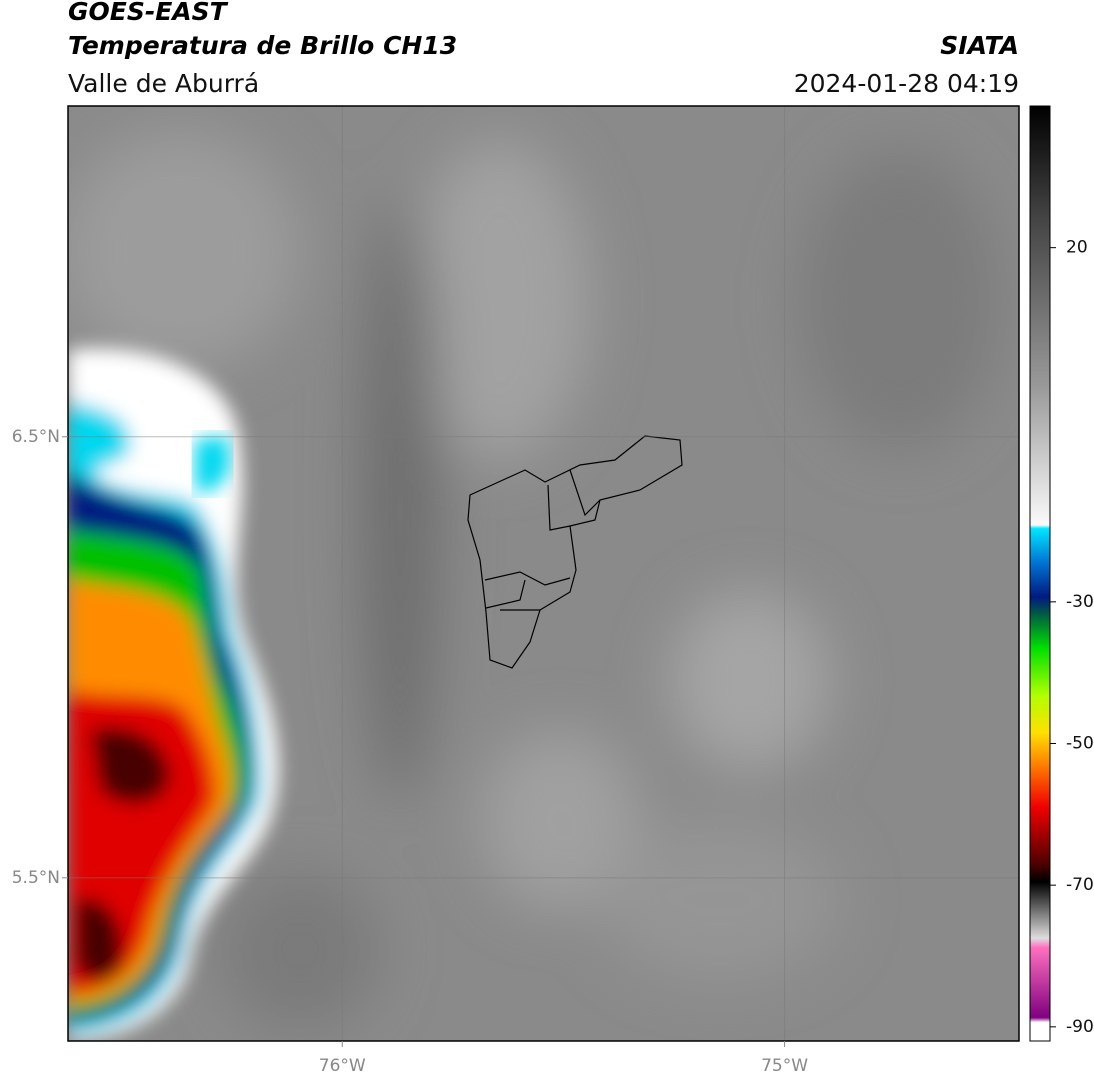  Describe the element at coordinates (979, 45) in the screenshot. I see `source: SIATA` at that location.